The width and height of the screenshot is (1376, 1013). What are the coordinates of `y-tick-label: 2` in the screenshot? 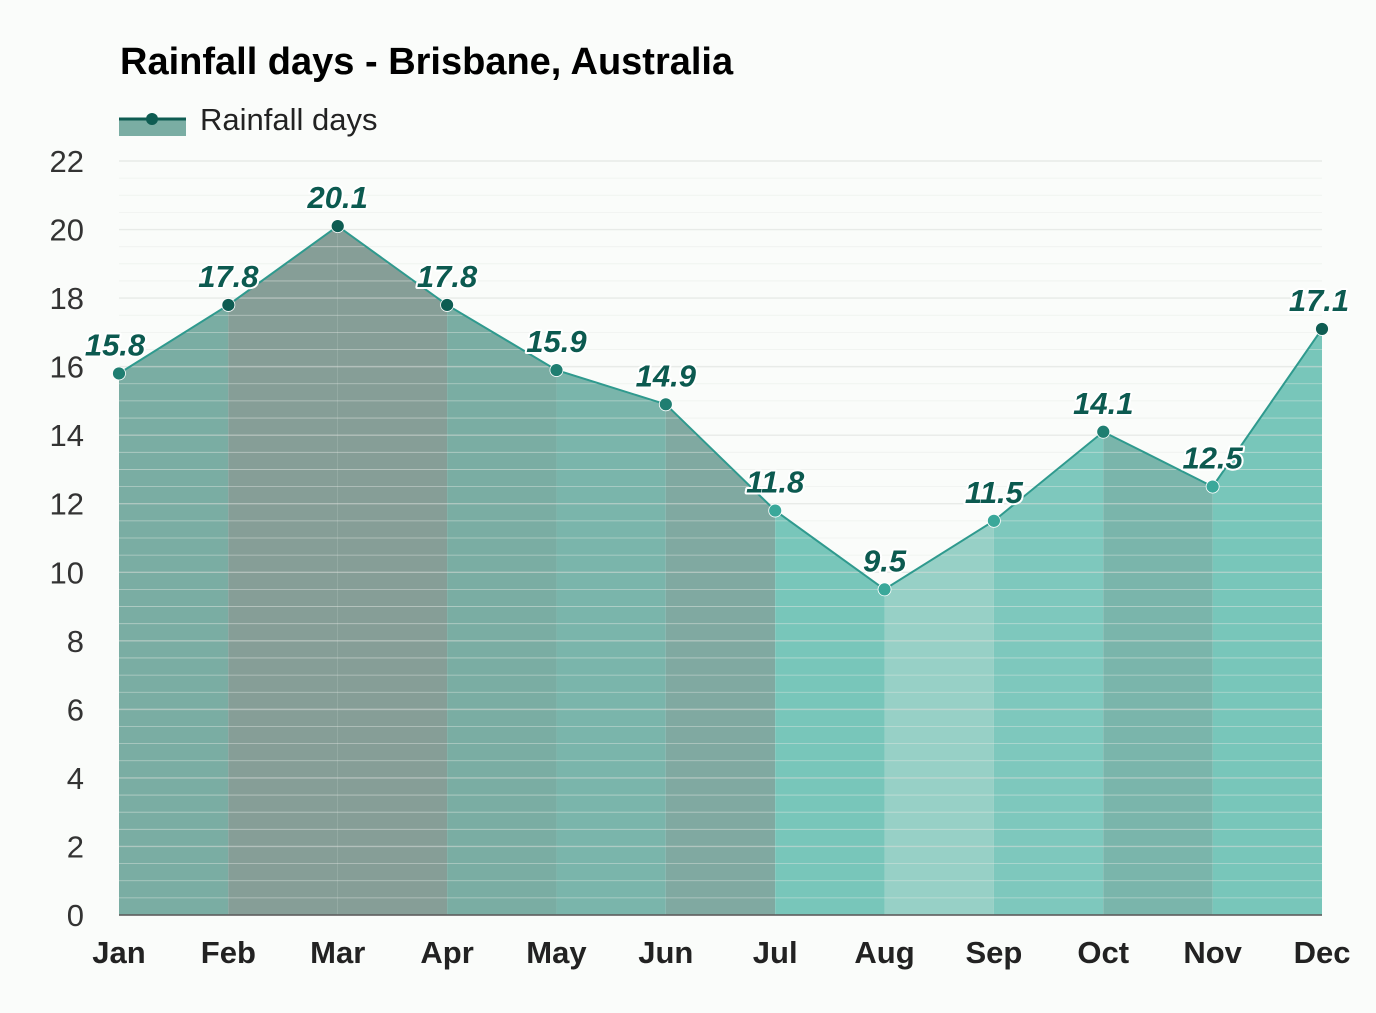 It's located at (75, 846).